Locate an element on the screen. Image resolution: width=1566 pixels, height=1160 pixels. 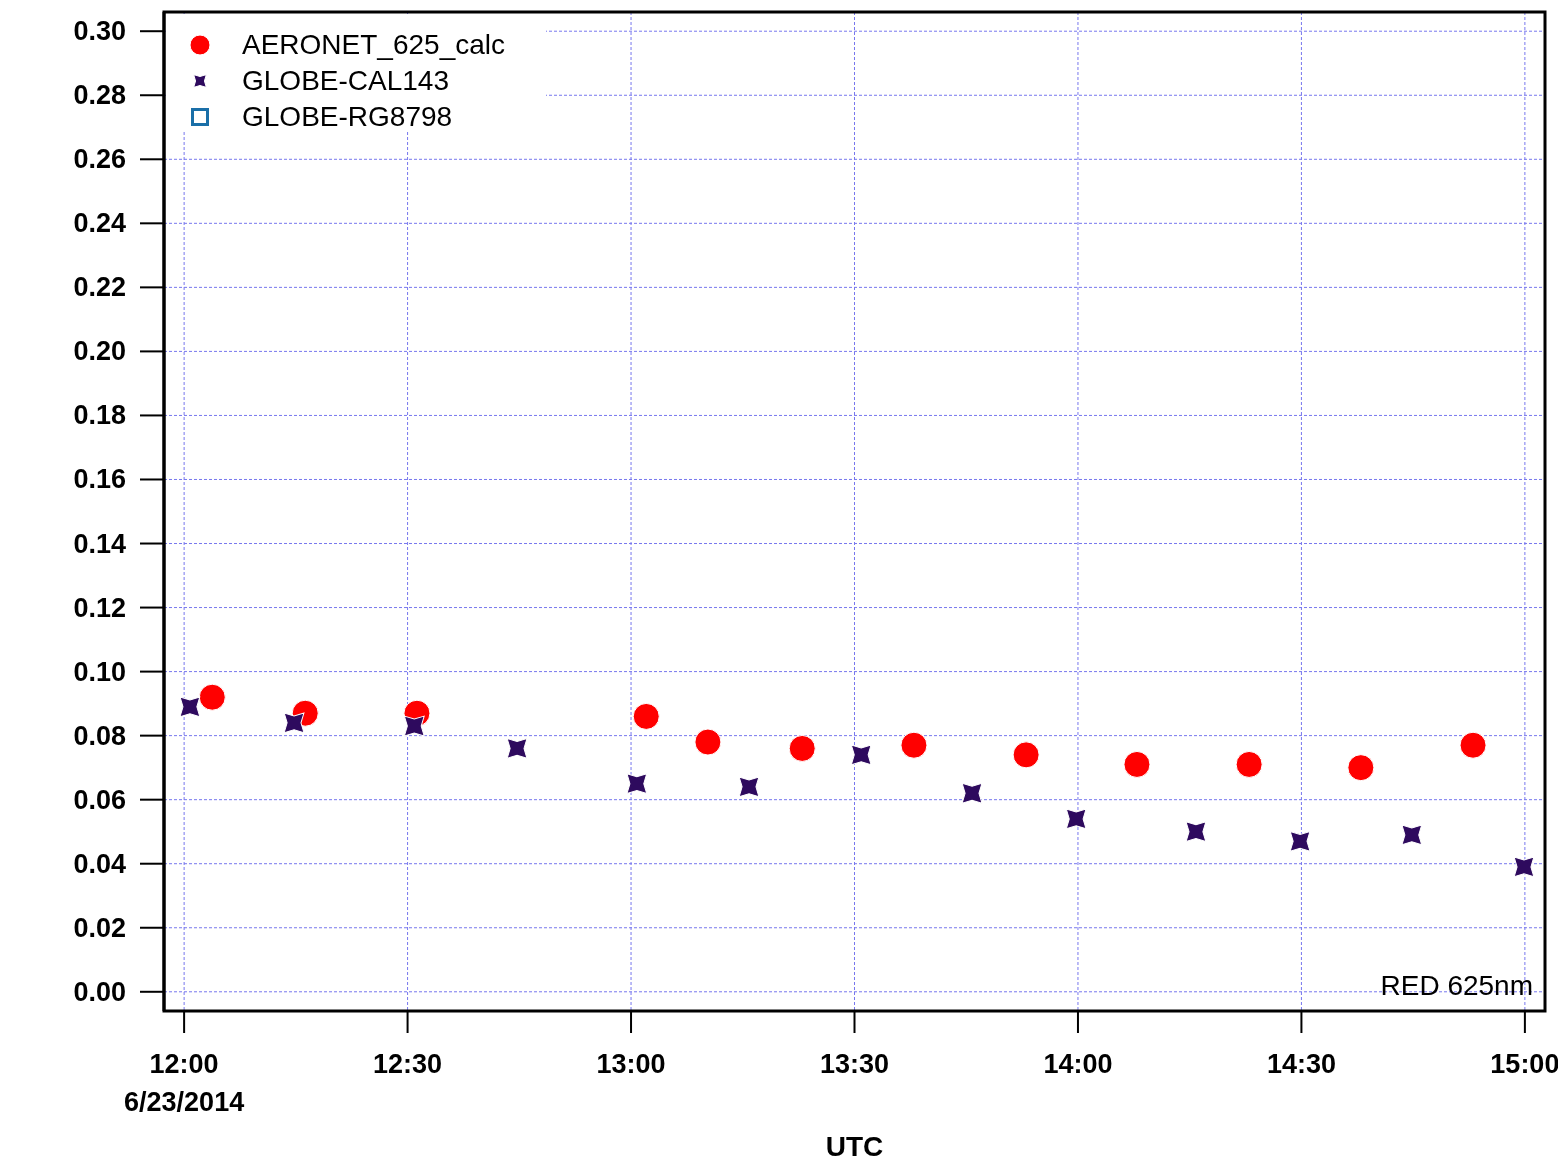
x-axis-title: UTC is located at coordinates (854, 1145).